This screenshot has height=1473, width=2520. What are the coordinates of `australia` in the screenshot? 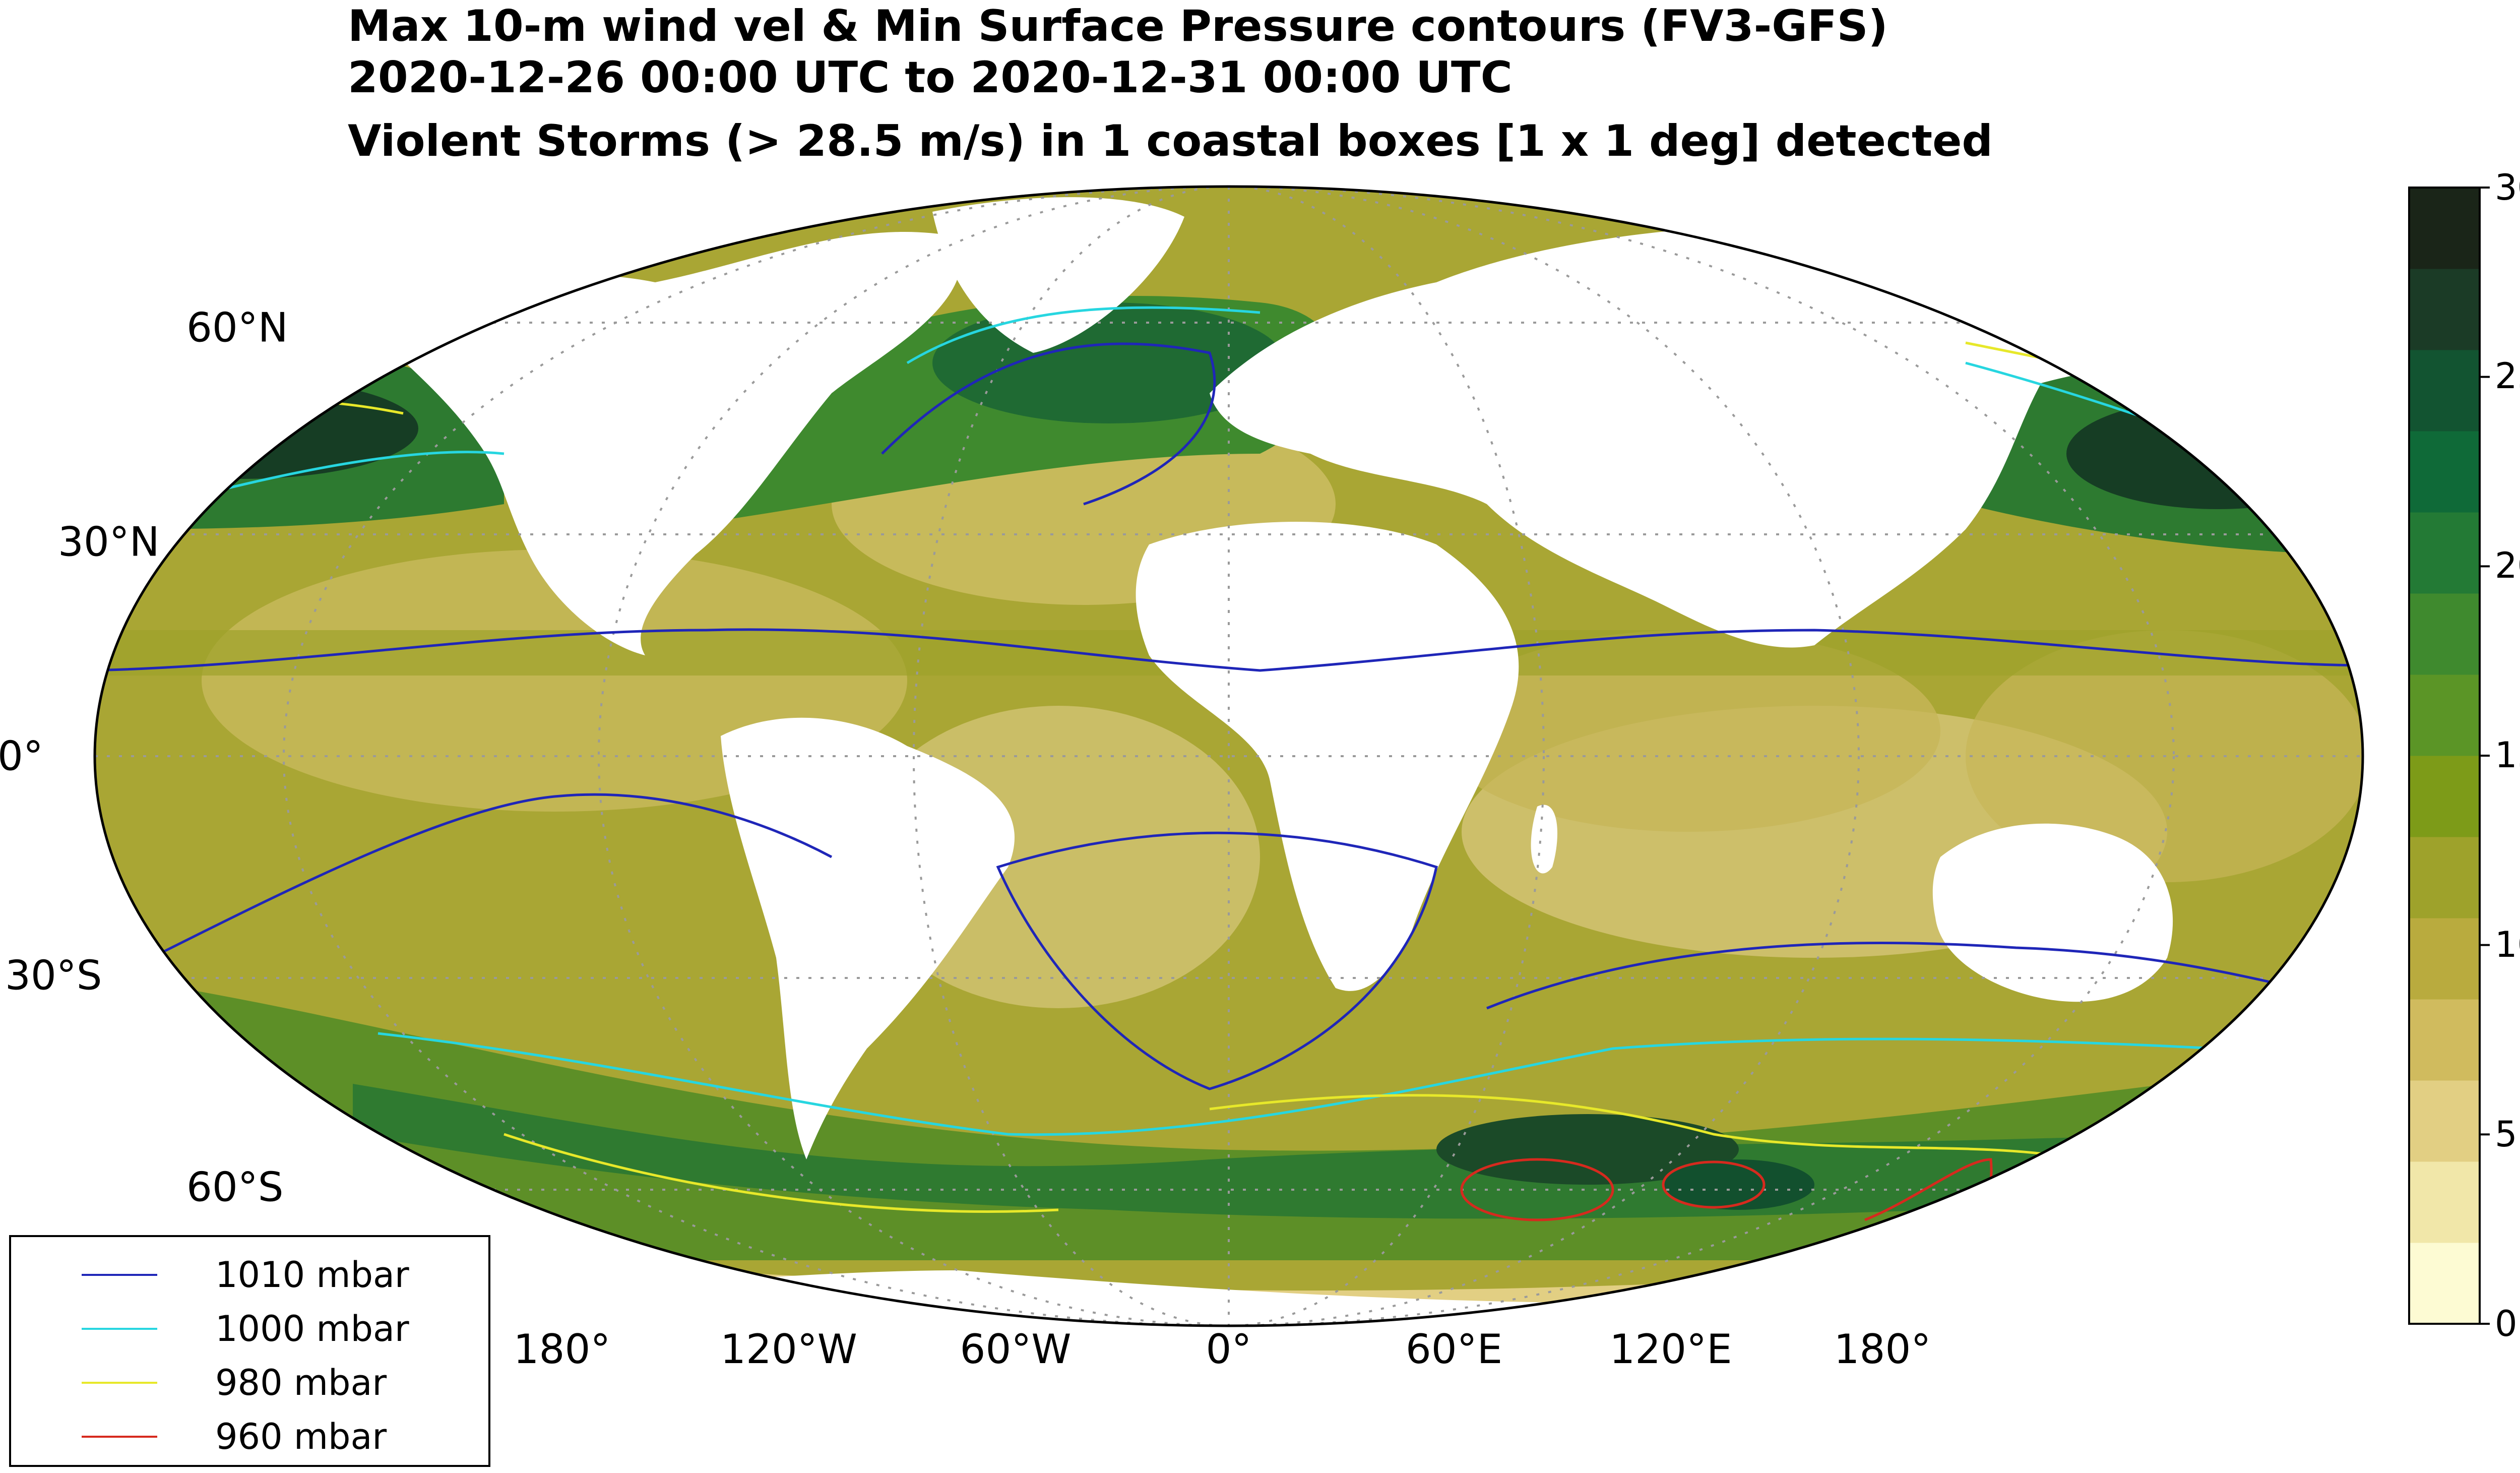 It's located at (2052, 912).